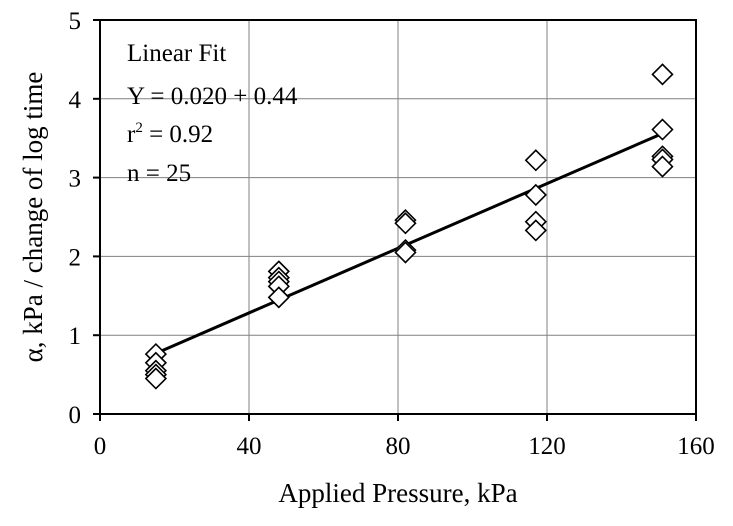 This screenshot has height=526, width=733. Describe the element at coordinates (397, 493) in the screenshot. I see `x-axis-title: Applied Pressure, kPa` at that location.